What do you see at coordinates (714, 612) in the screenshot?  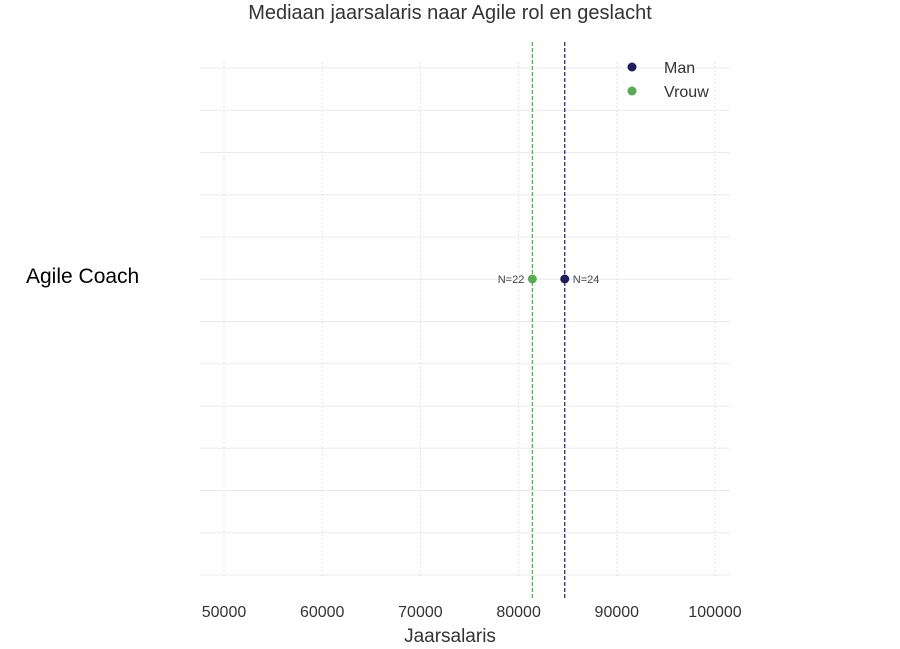 I see `x-tick-label: 100000` at bounding box center [714, 612].